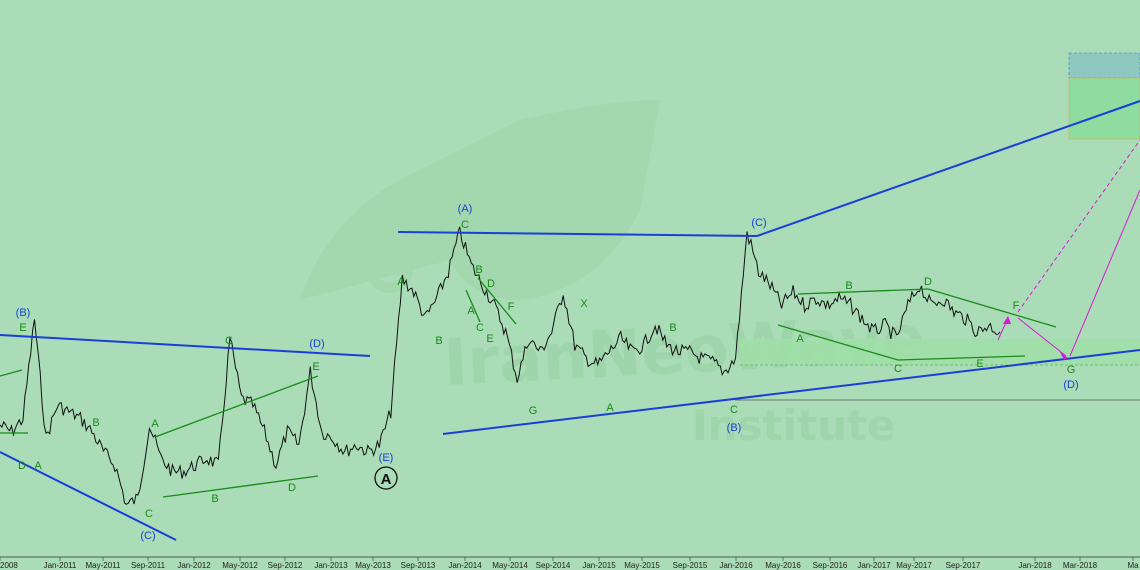 This screenshot has height=570, width=1140. I want to click on x-tick-label: Sep-2011, so click(148, 565).